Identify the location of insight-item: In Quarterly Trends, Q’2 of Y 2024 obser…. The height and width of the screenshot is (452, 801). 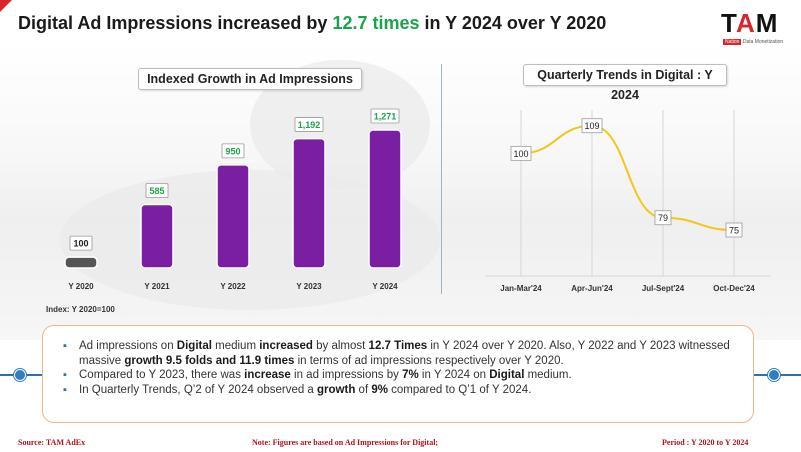
(398, 390).